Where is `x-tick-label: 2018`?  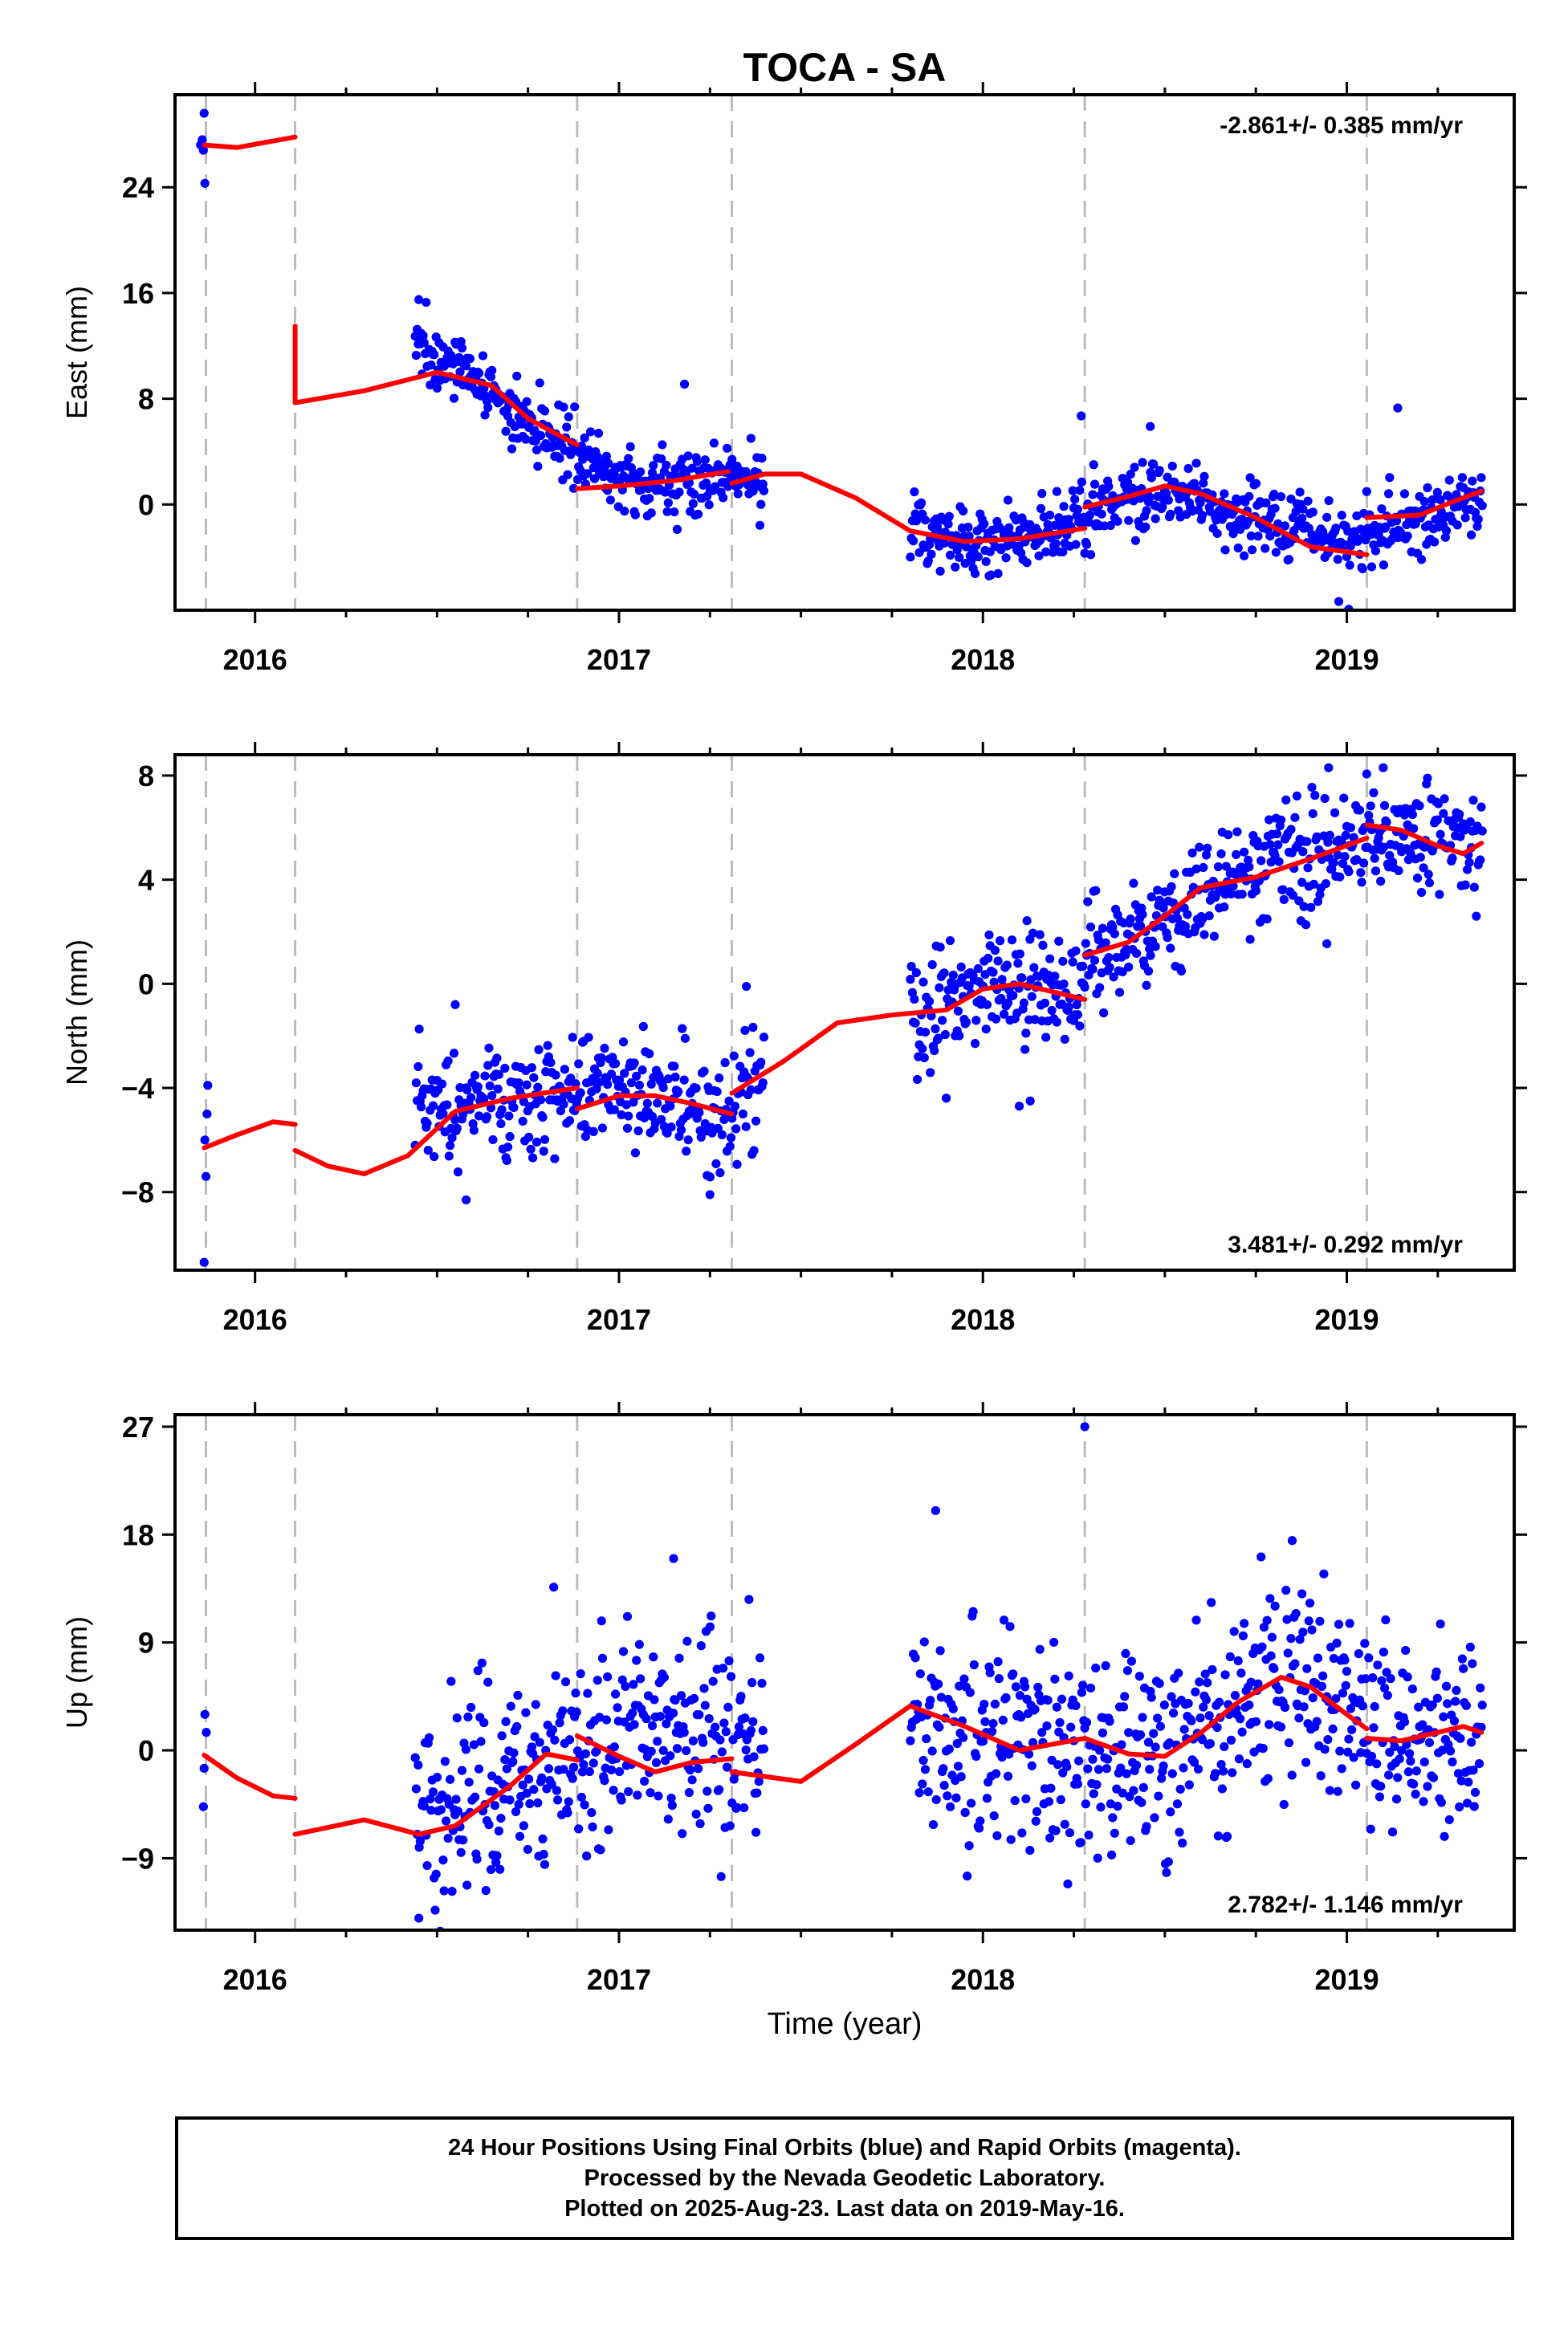
x-tick-label: 2018 is located at coordinates (983, 659).